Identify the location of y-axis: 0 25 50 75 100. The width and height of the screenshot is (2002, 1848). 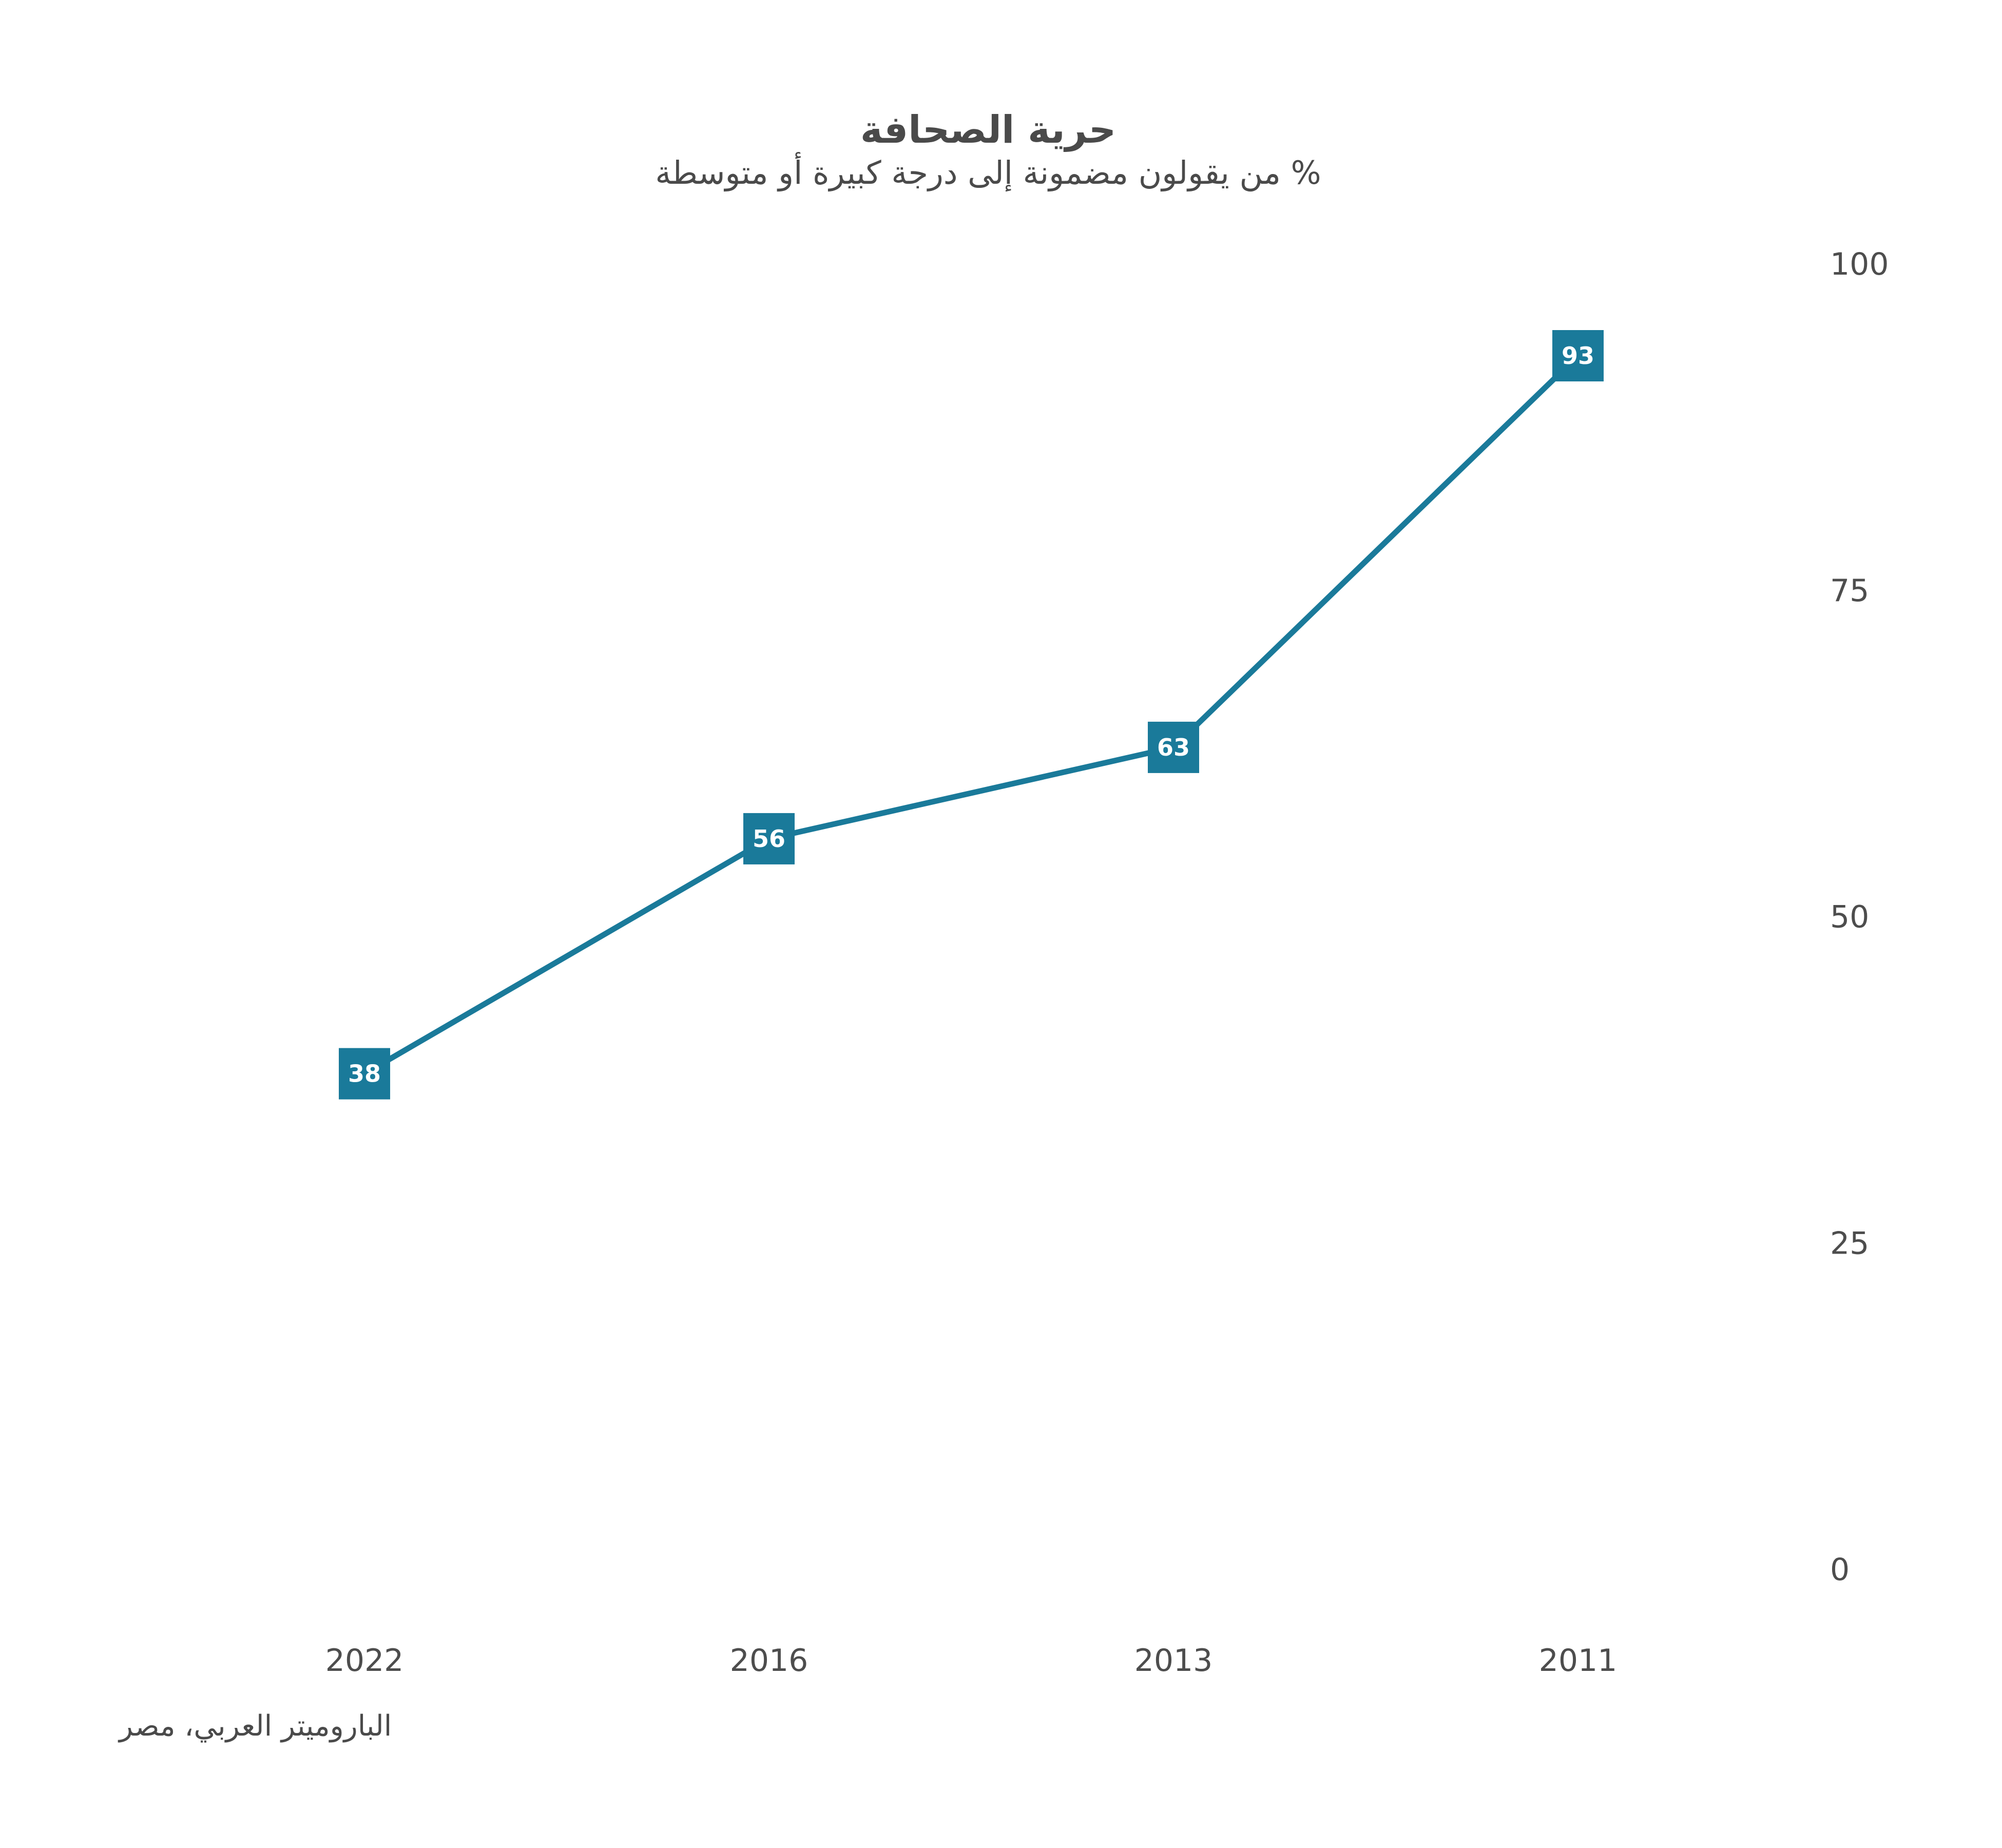
(1859, 917).